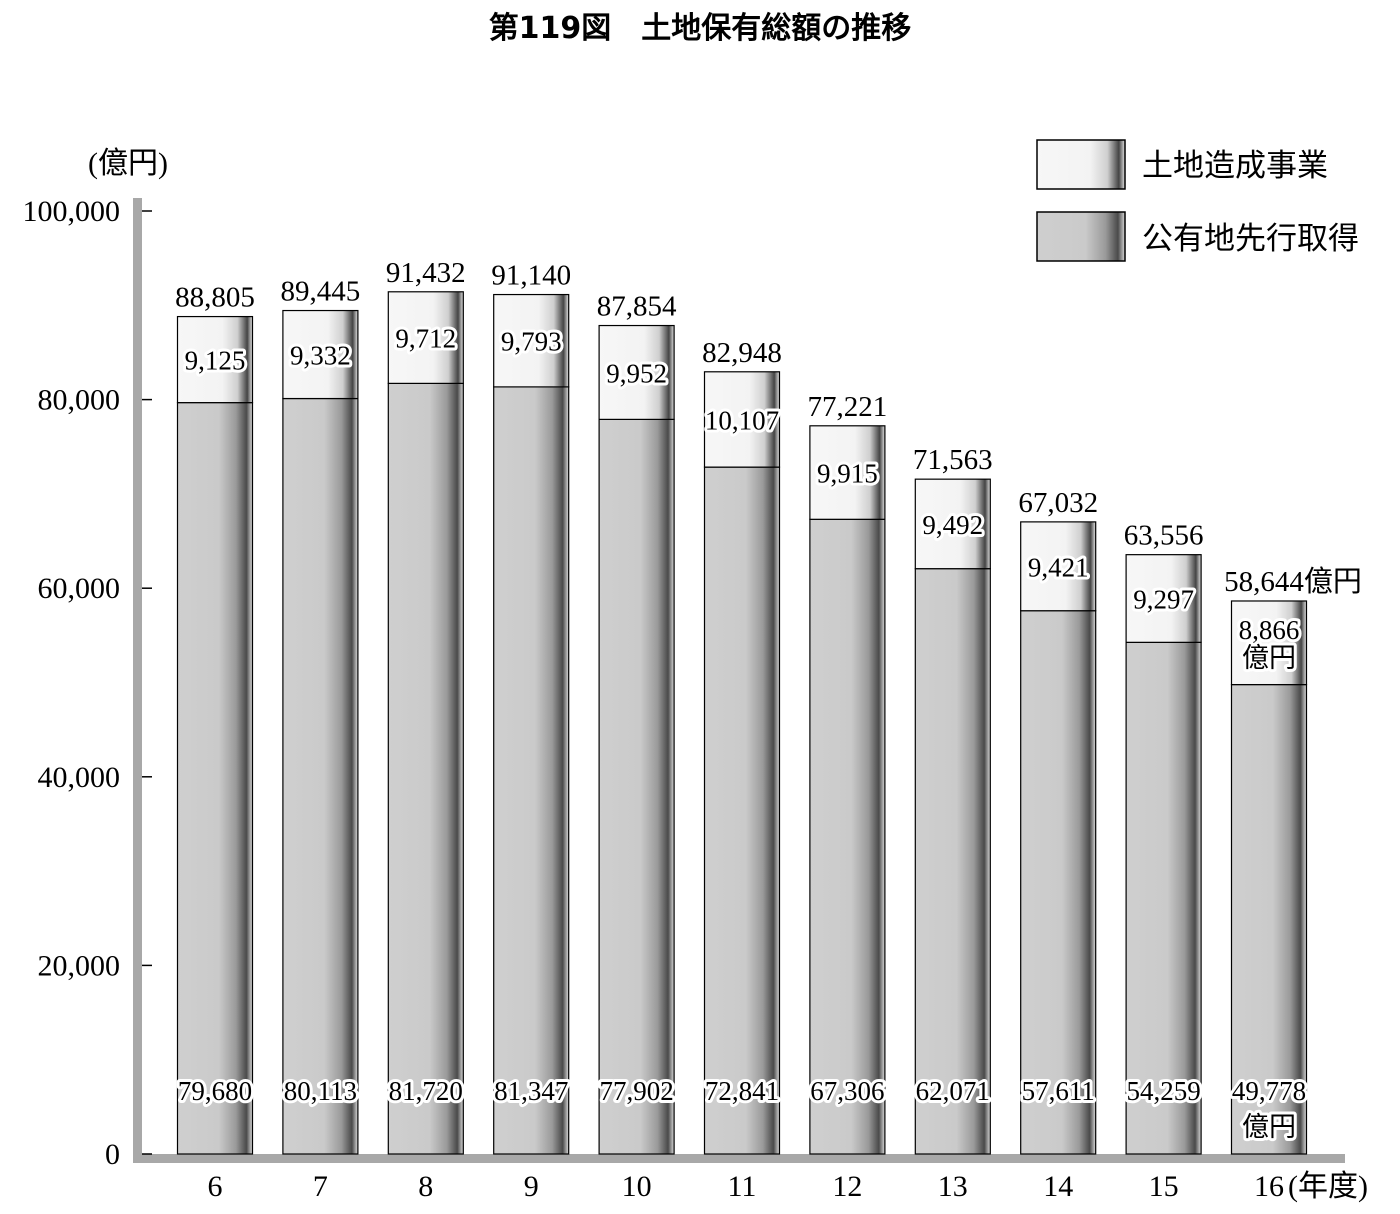 This screenshot has width=1400, height=1214. Describe the element at coordinates (1058, 1186) in the screenshot. I see `x-tick-label: 14` at that location.